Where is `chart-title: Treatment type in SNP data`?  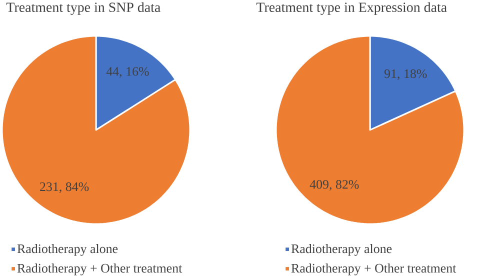
chart-title: Treatment type in SNP data is located at coordinates (83, 8).